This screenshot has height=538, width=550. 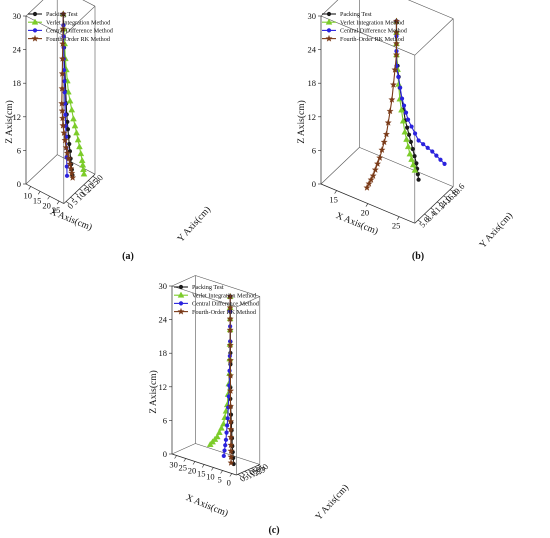 I want to click on x-tick-label: 5, so click(x=219, y=480).